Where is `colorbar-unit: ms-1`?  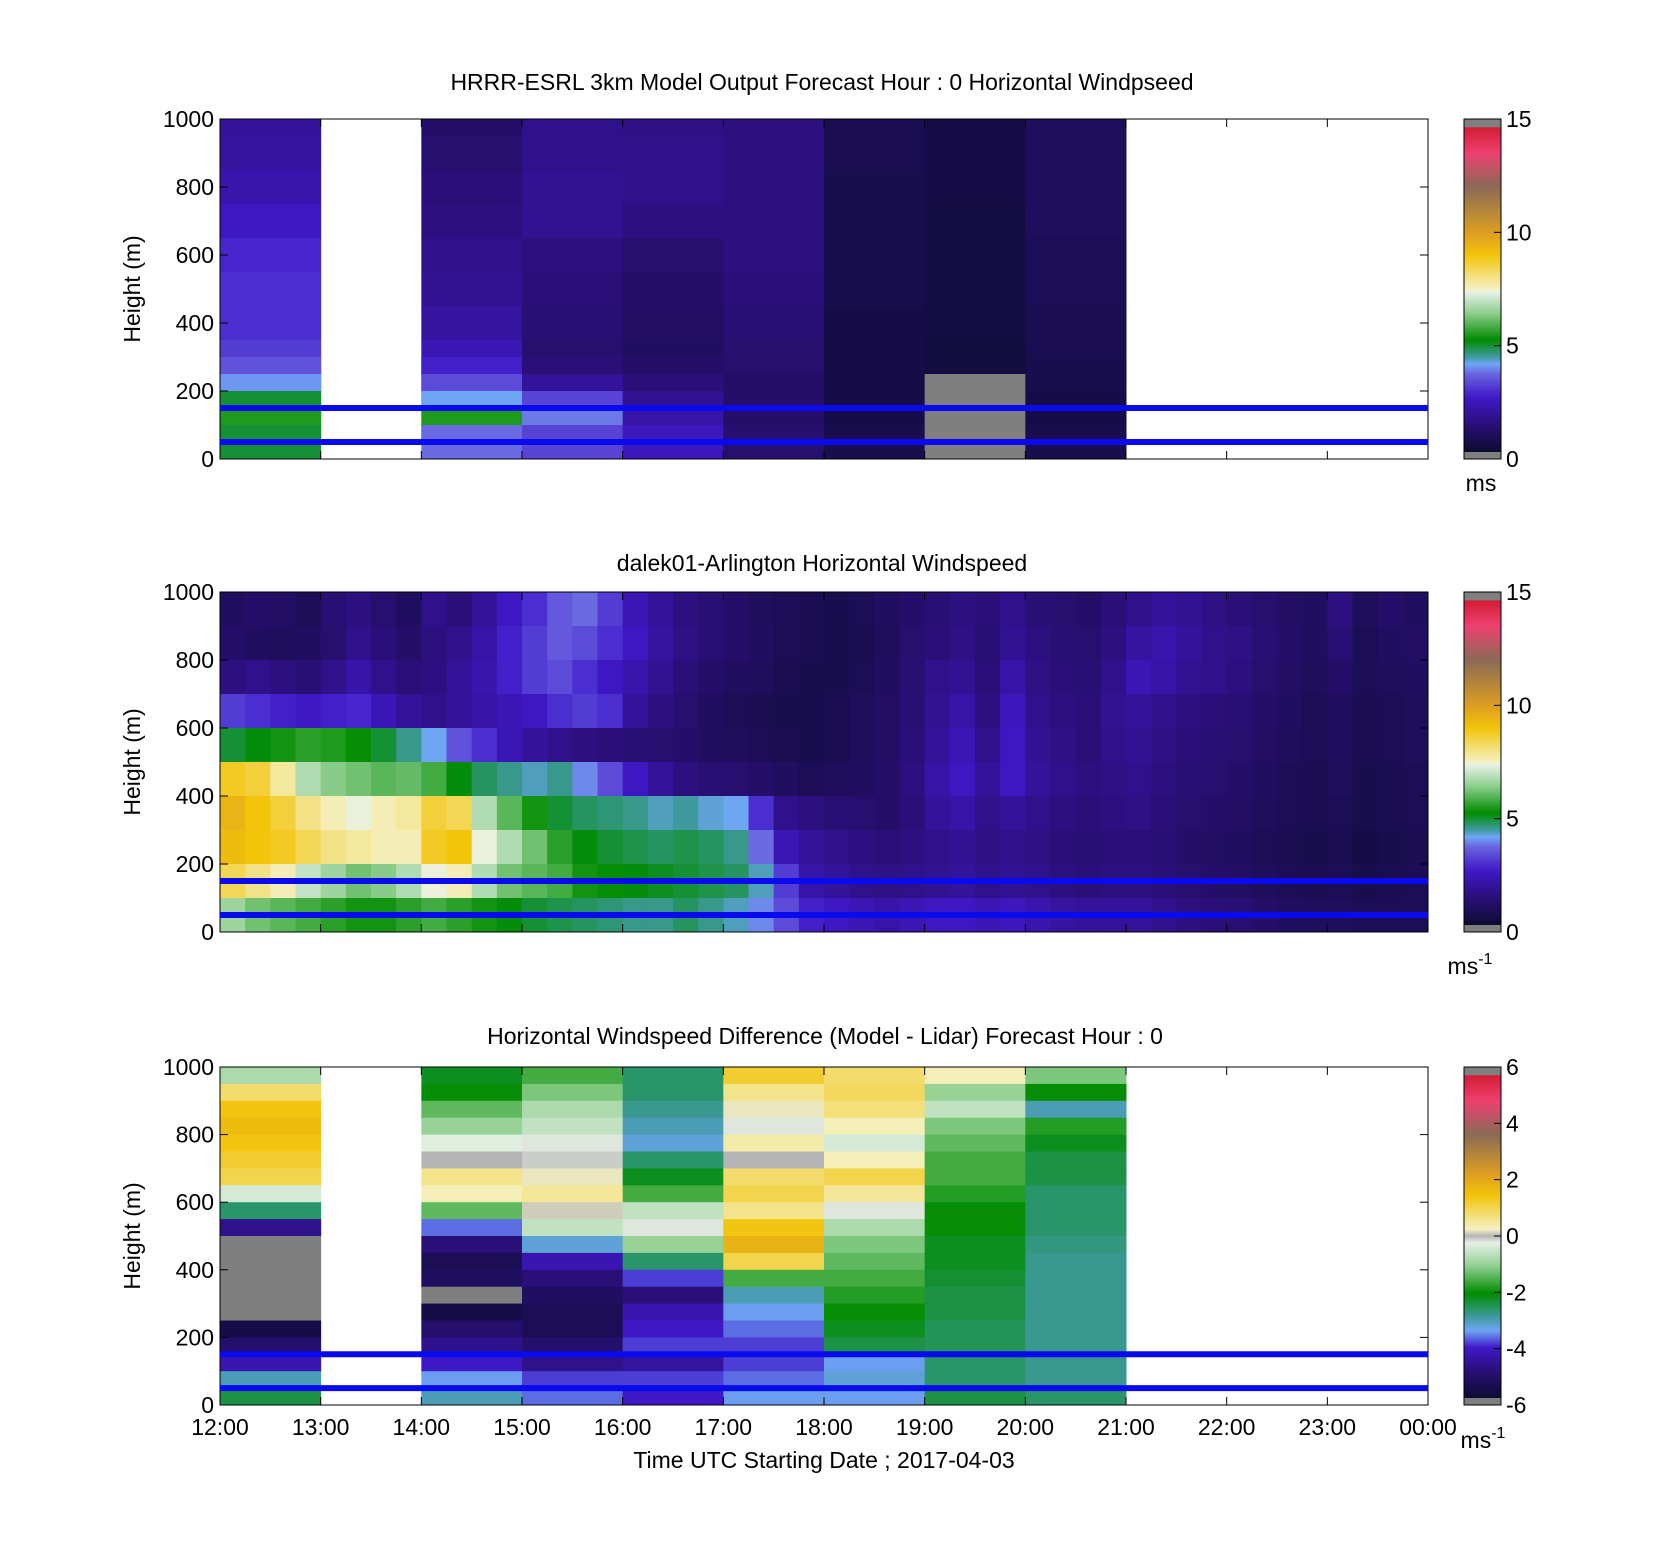
colorbar-unit: ms-1 is located at coordinates (1483, 1439).